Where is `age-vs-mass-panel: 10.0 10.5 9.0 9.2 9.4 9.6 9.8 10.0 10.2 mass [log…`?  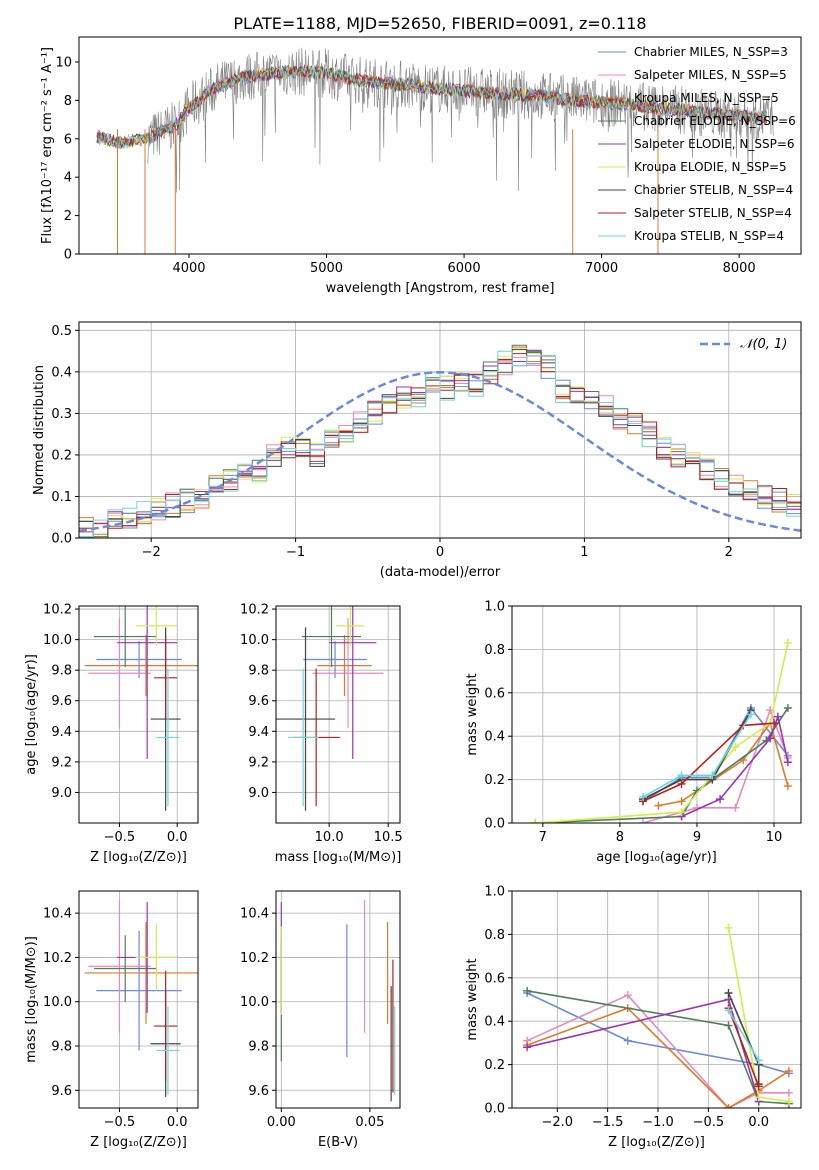 age-vs-mass-panel: 10.0 10.5 9.0 9.2 9.4 9.6 9.8 10.0 10.2 mass [log… is located at coordinates (321, 734).